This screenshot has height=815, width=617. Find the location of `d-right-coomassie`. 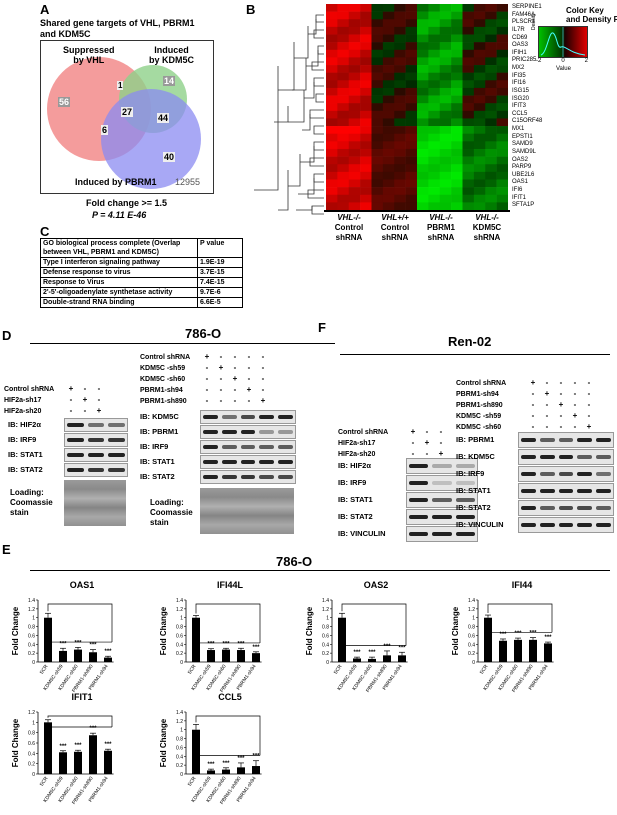

d-right-coomassie is located at coordinates (247, 511).